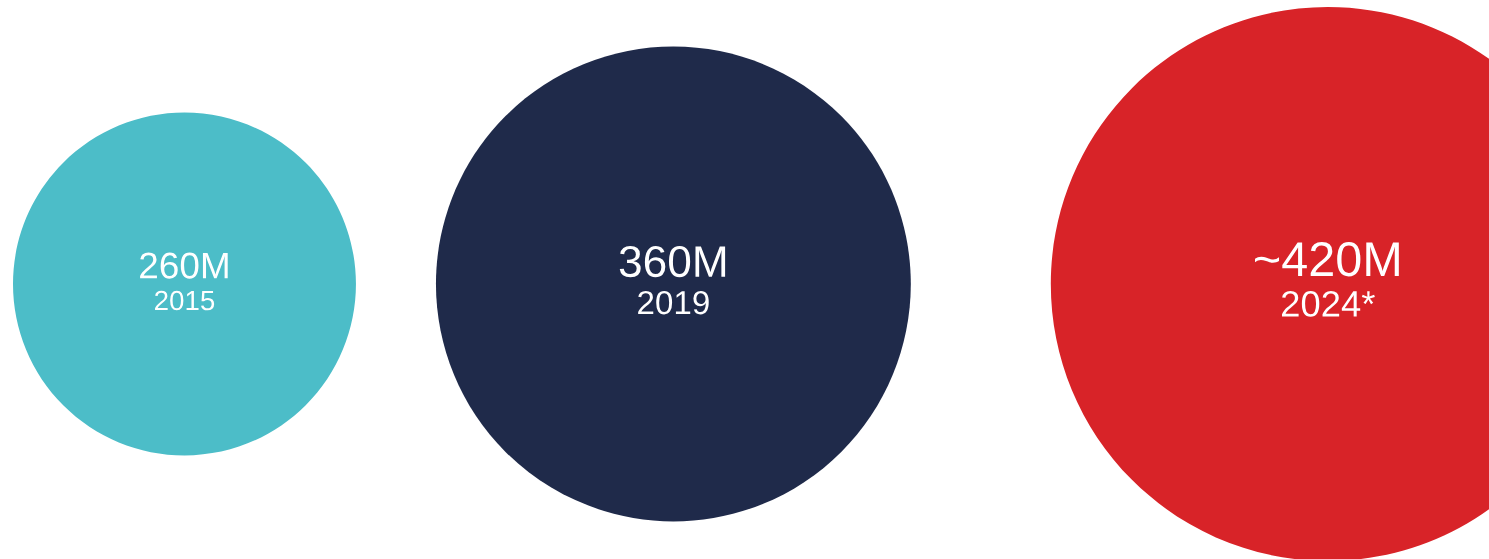  Describe the element at coordinates (1327, 259) in the screenshot. I see `data-label: ~420M` at that location.